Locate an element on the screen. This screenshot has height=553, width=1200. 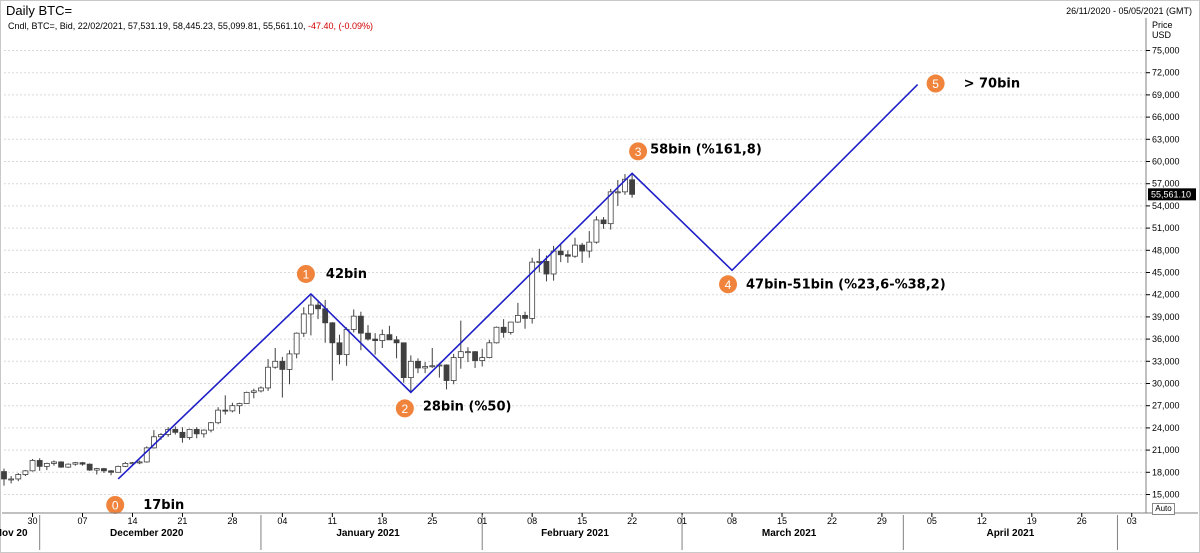
y-tick-label: 63,000 is located at coordinates (1166, 139).